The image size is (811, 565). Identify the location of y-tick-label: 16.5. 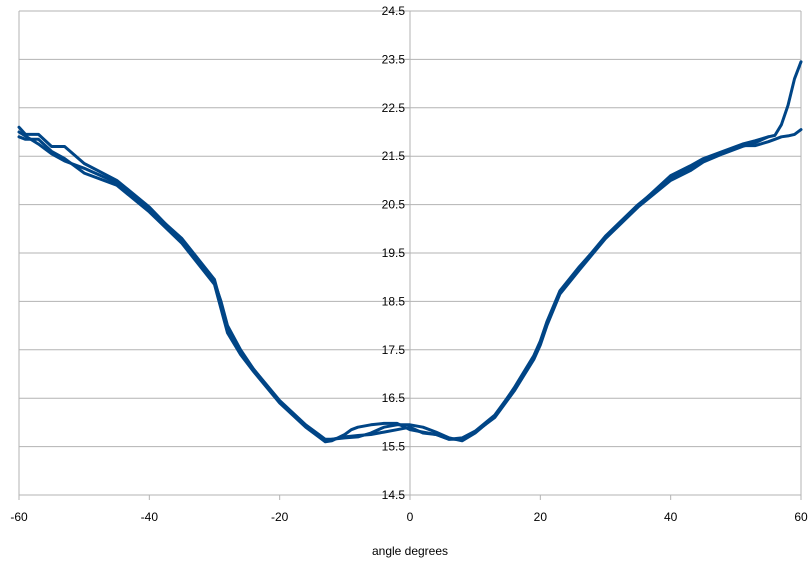
(394, 398).